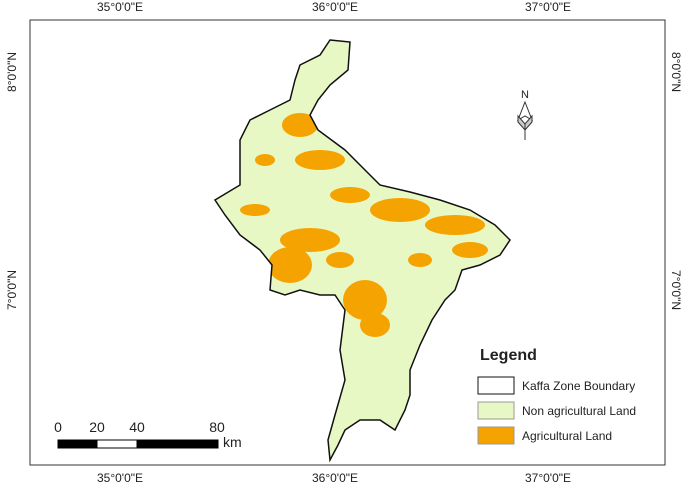  I want to click on scale-unit: km, so click(232, 442).